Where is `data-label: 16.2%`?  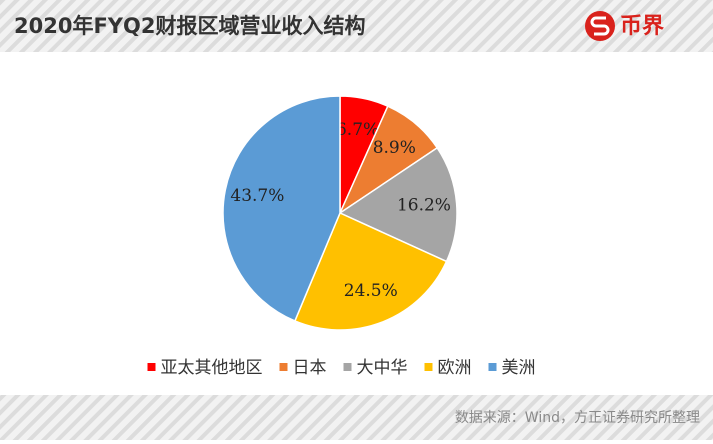
data-label: 16.2% is located at coordinates (424, 206).